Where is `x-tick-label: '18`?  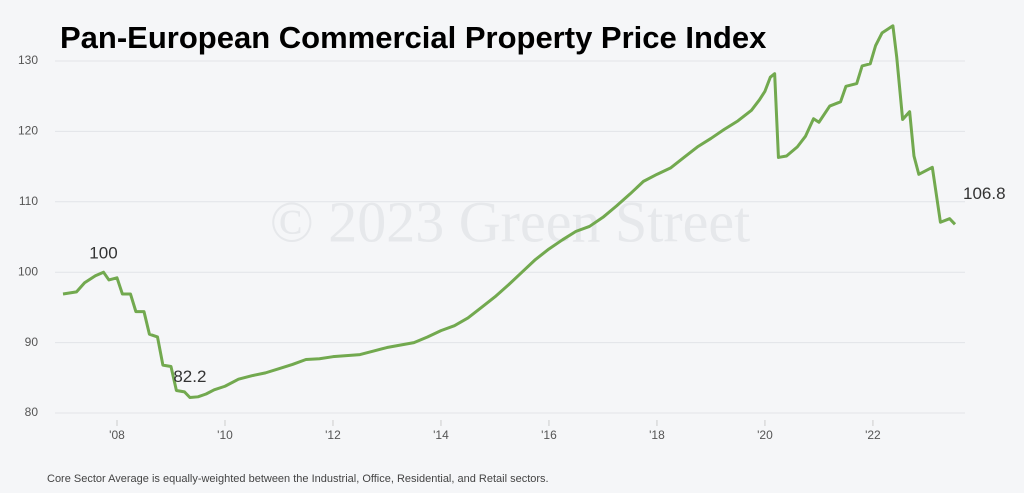 x-tick-label: '18 is located at coordinates (657, 435).